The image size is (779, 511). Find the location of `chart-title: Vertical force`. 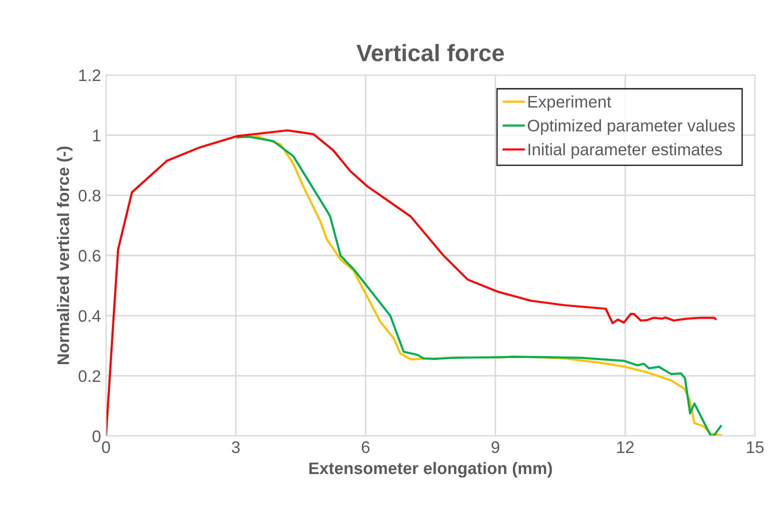

chart-title: Vertical force is located at coordinates (430, 53).